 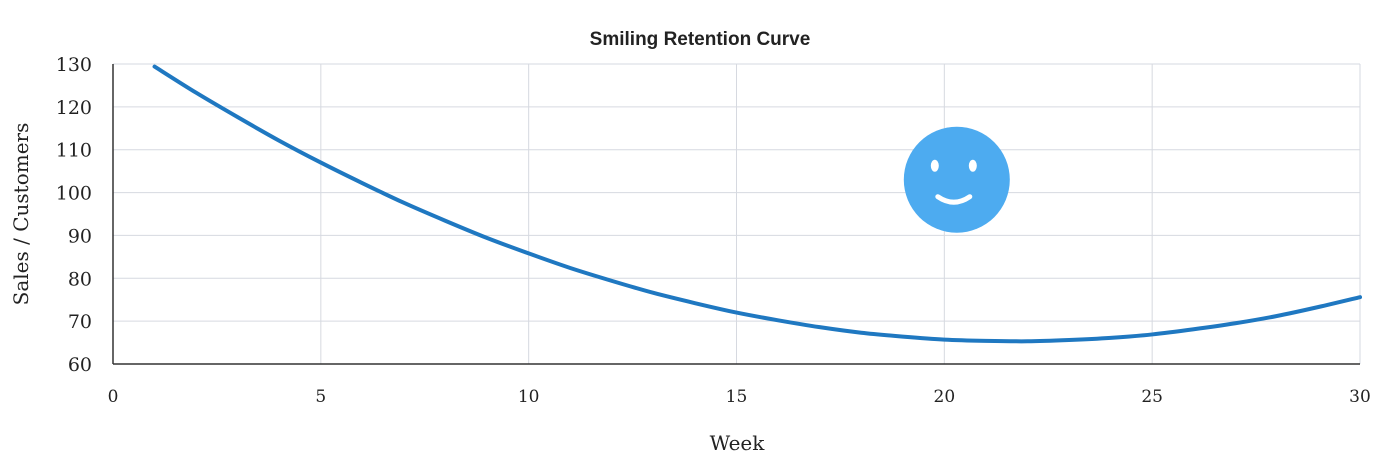 What do you see at coordinates (1152, 397) in the screenshot?
I see `x-tick-label: 25` at bounding box center [1152, 397].